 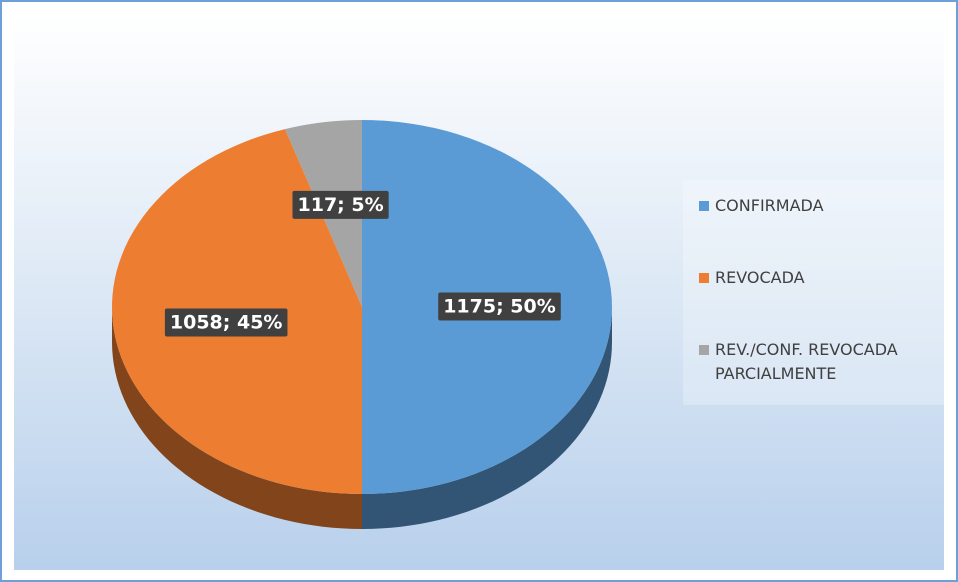 I want to click on value-label: 1058; 45%, so click(x=226, y=323).